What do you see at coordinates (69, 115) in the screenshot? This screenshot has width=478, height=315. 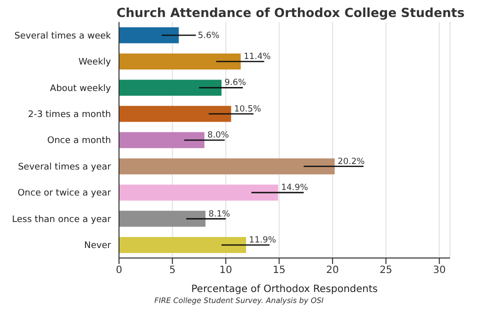 I see `y-tick-label: 2-3 times a month` at bounding box center [69, 115].